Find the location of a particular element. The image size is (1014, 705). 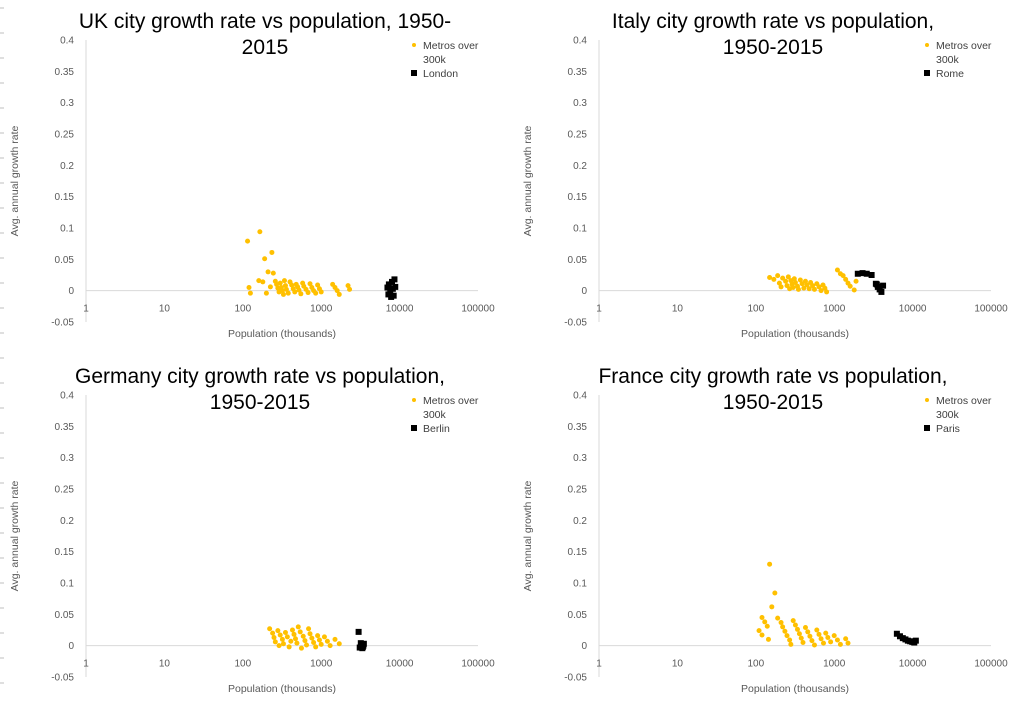

legend-label: Berlin is located at coordinates (436, 429).